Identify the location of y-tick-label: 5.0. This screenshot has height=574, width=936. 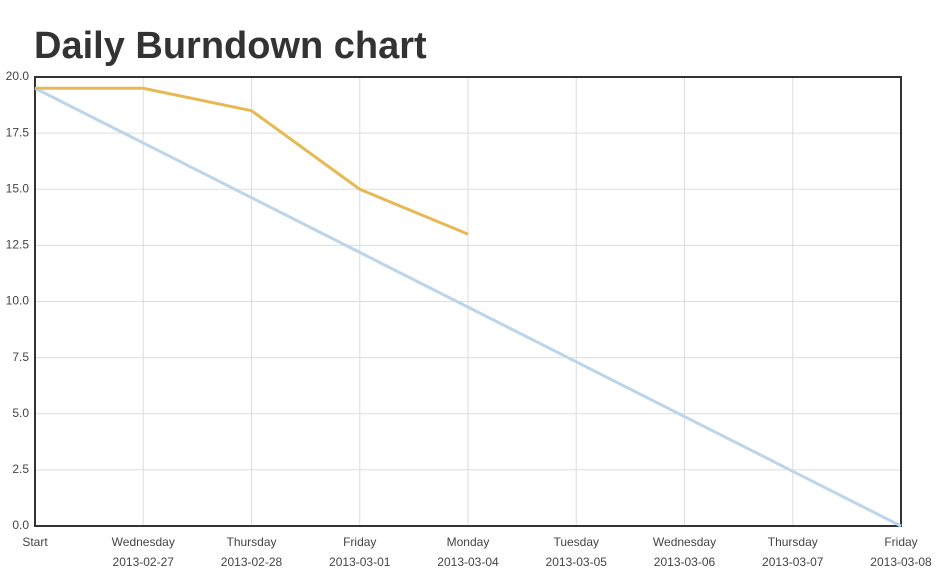
(20, 413).